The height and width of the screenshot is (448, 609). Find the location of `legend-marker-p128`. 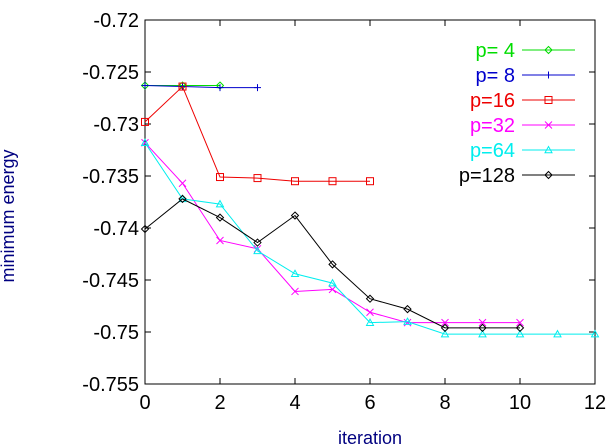

legend-marker-p128 is located at coordinates (548, 175).